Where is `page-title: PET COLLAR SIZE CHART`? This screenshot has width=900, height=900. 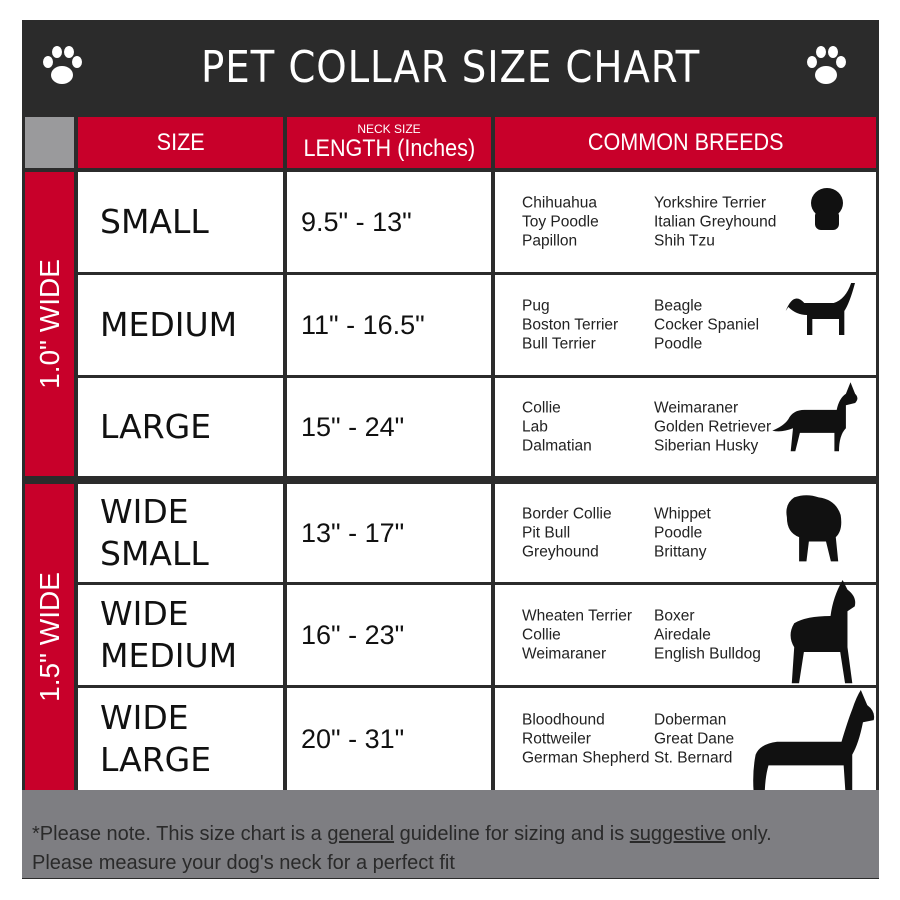 page-title: PET COLLAR SIZE CHART is located at coordinates (450, 67).